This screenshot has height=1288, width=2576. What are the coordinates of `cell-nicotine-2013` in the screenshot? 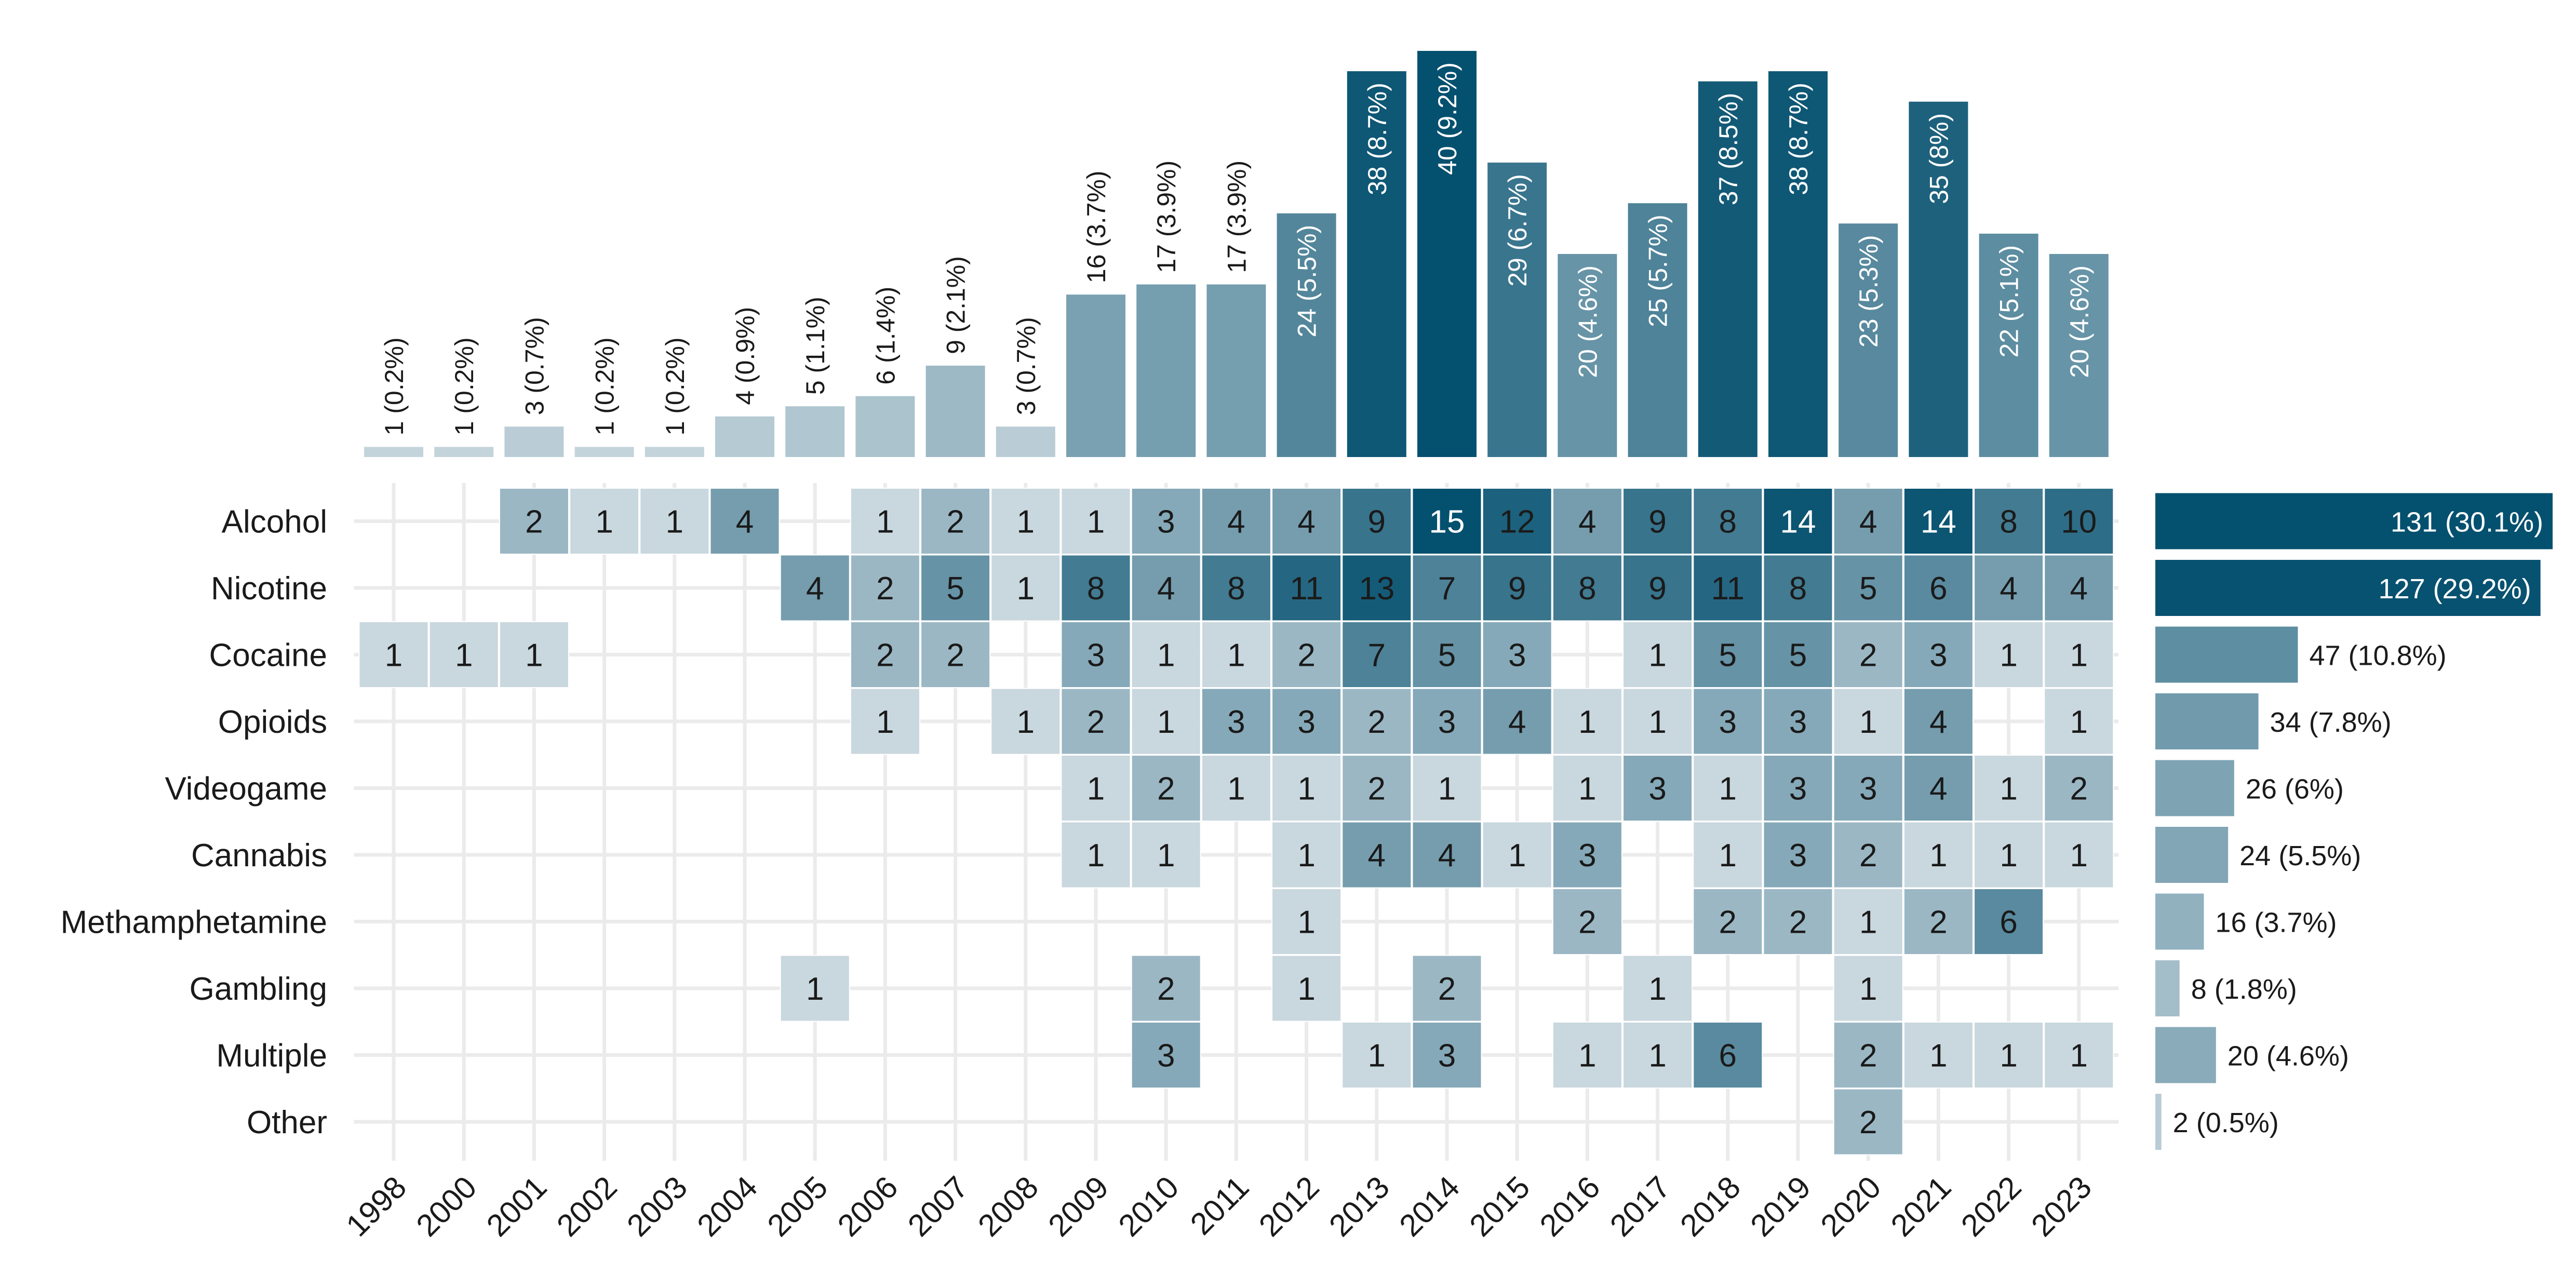 It's located at (1377, 588).